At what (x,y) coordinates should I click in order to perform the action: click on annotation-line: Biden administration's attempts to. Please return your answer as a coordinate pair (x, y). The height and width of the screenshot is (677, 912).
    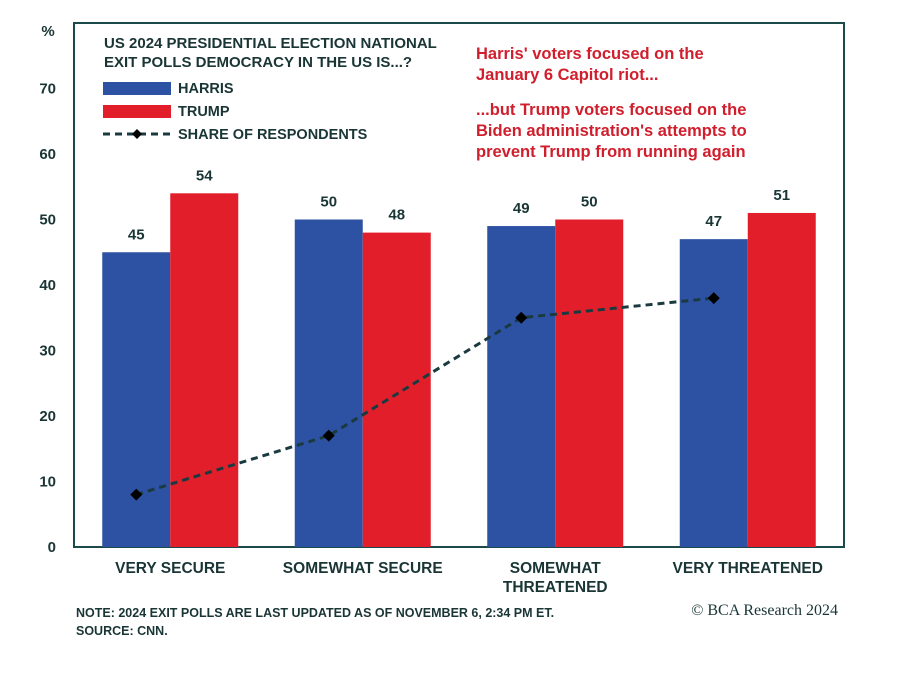
    Looking at the image, I should click on (611, 131).